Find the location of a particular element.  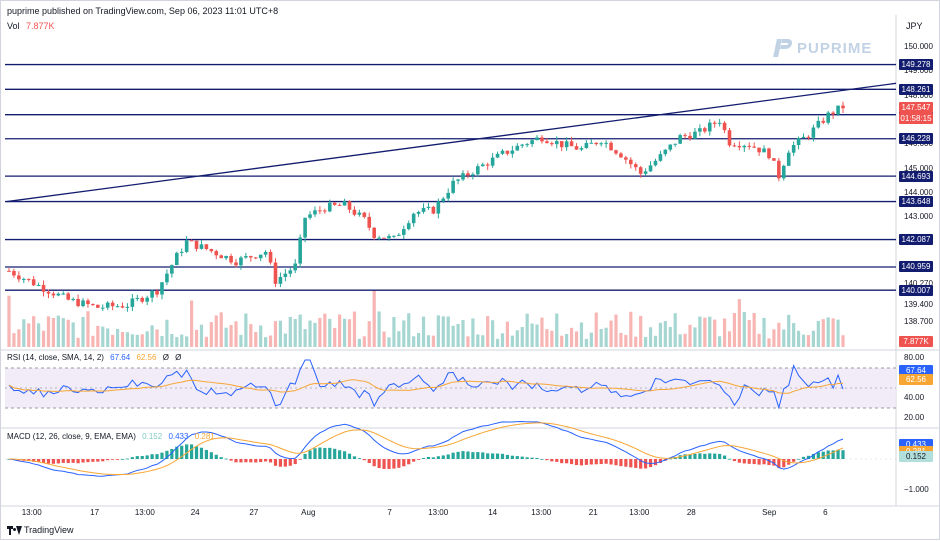

tradingview-brand: TradingView is located at coordinates (40, 530).